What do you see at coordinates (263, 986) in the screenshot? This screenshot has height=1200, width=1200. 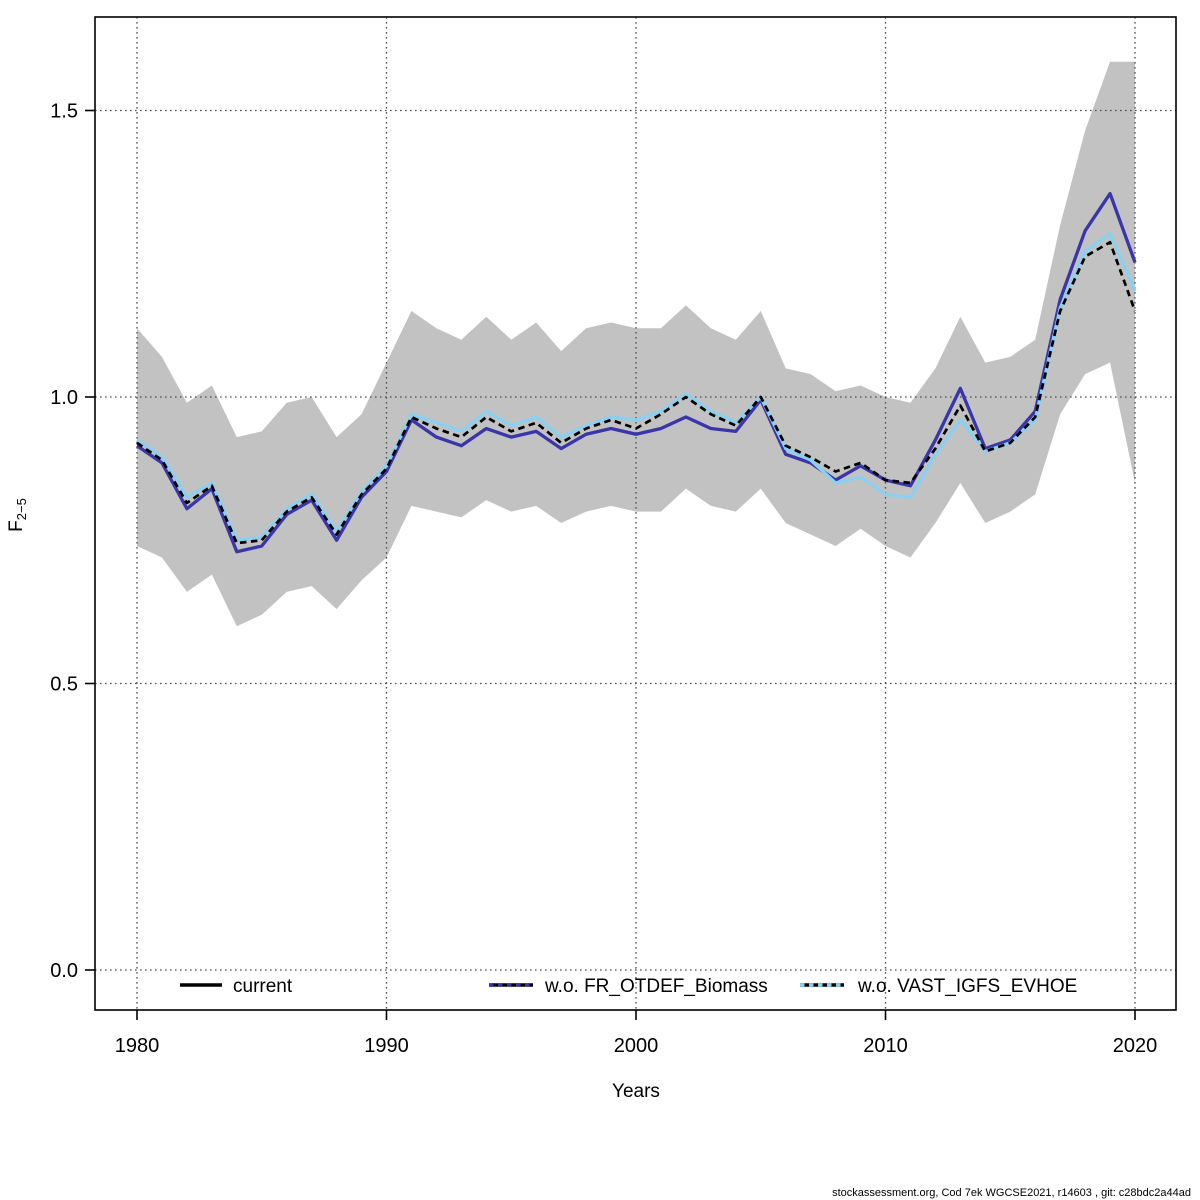 I see `legend-label-current: current` at bounding box center [263, 986].